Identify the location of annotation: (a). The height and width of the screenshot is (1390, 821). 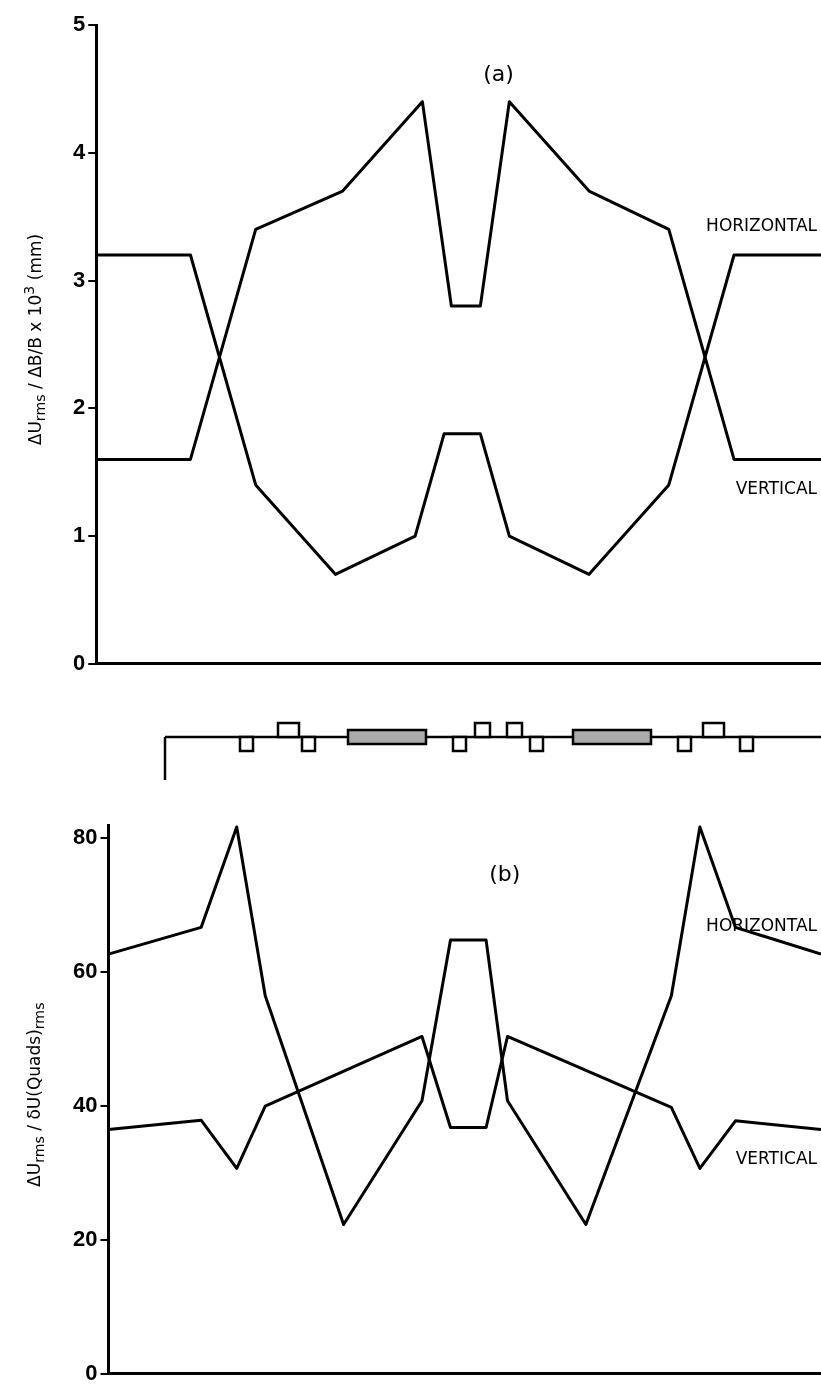
(498, 73).